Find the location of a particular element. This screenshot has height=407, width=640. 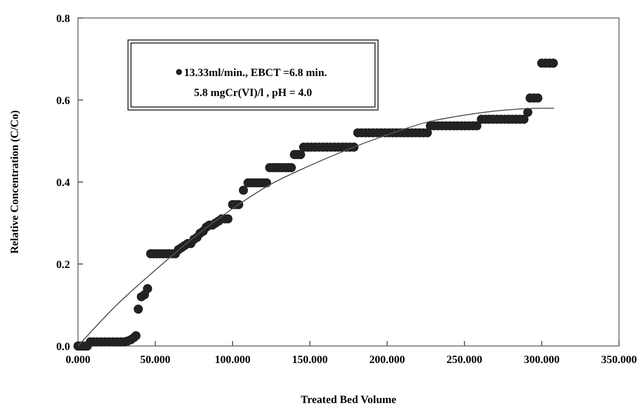

x-tick-label: 250.000 is located at coordinates (464, 360).